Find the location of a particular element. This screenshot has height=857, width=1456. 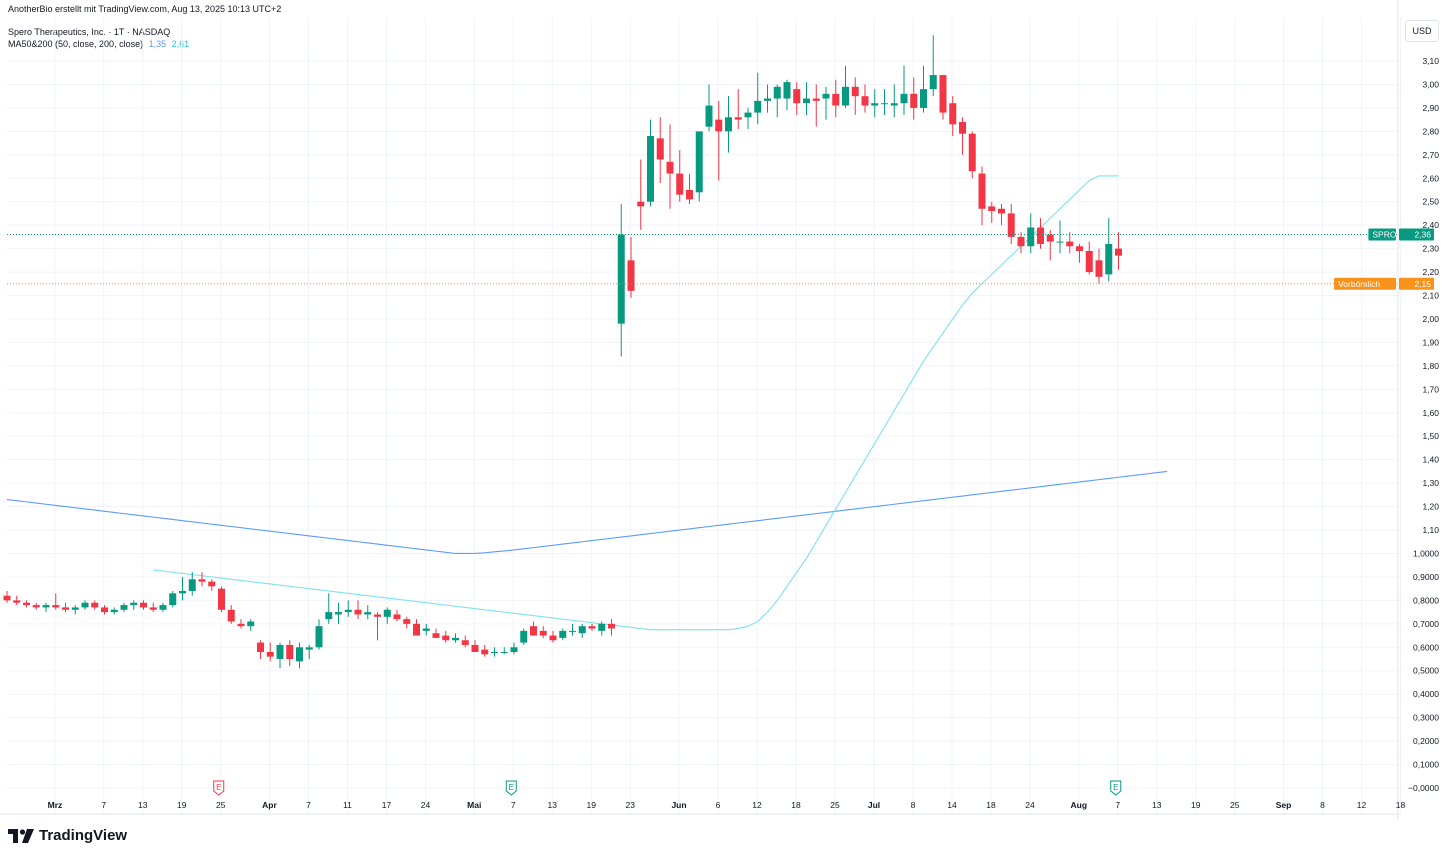

tradingview-logo: TradingView is located at coordinates (67, 835).